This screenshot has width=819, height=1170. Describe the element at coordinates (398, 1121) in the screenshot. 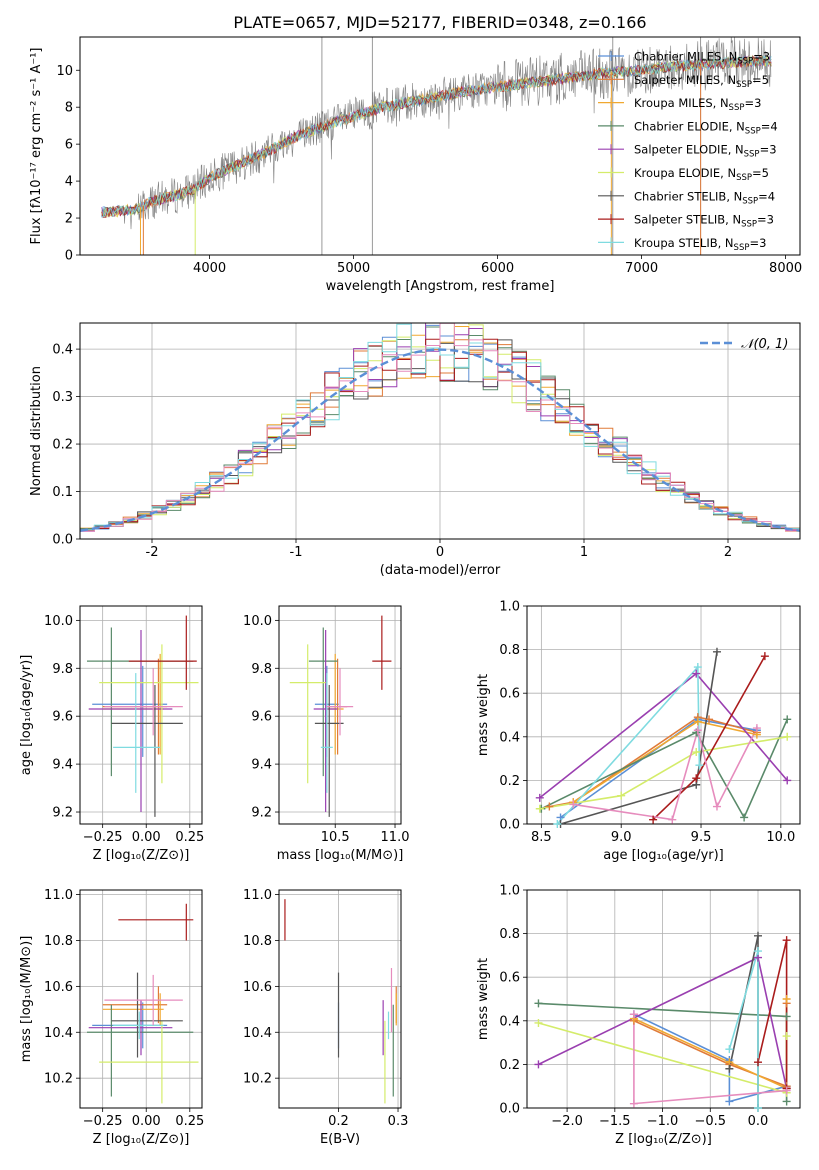

I see `x-tick-label: 0.3` at that location.